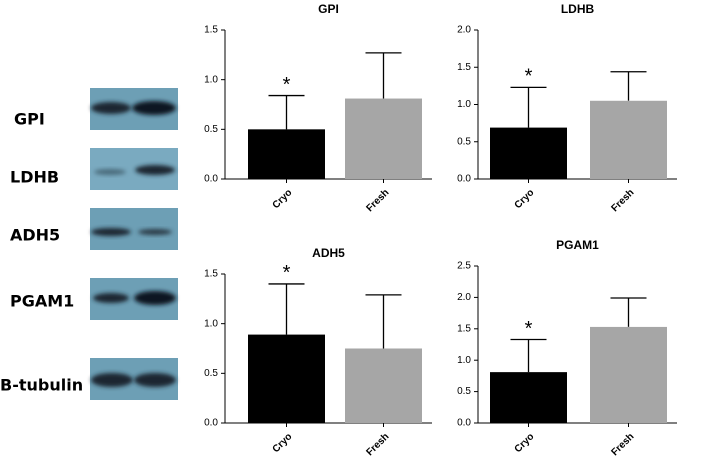  What do you see at coordinates (42, 301) in the screenshot?
I see `blot-label: PGAM1` at bounding box center [42, 301].